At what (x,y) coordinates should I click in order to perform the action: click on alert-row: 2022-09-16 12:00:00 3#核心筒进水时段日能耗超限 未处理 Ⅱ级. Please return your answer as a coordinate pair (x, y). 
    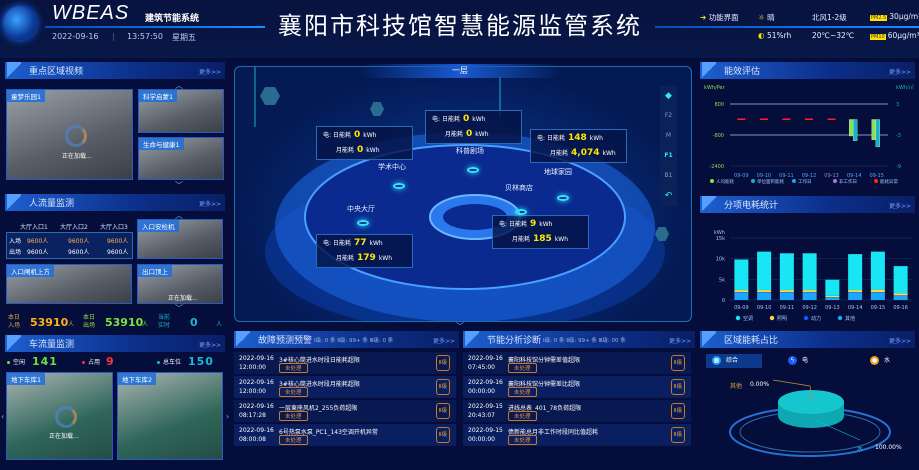
    Looking at the image, I should click on (345, 363).